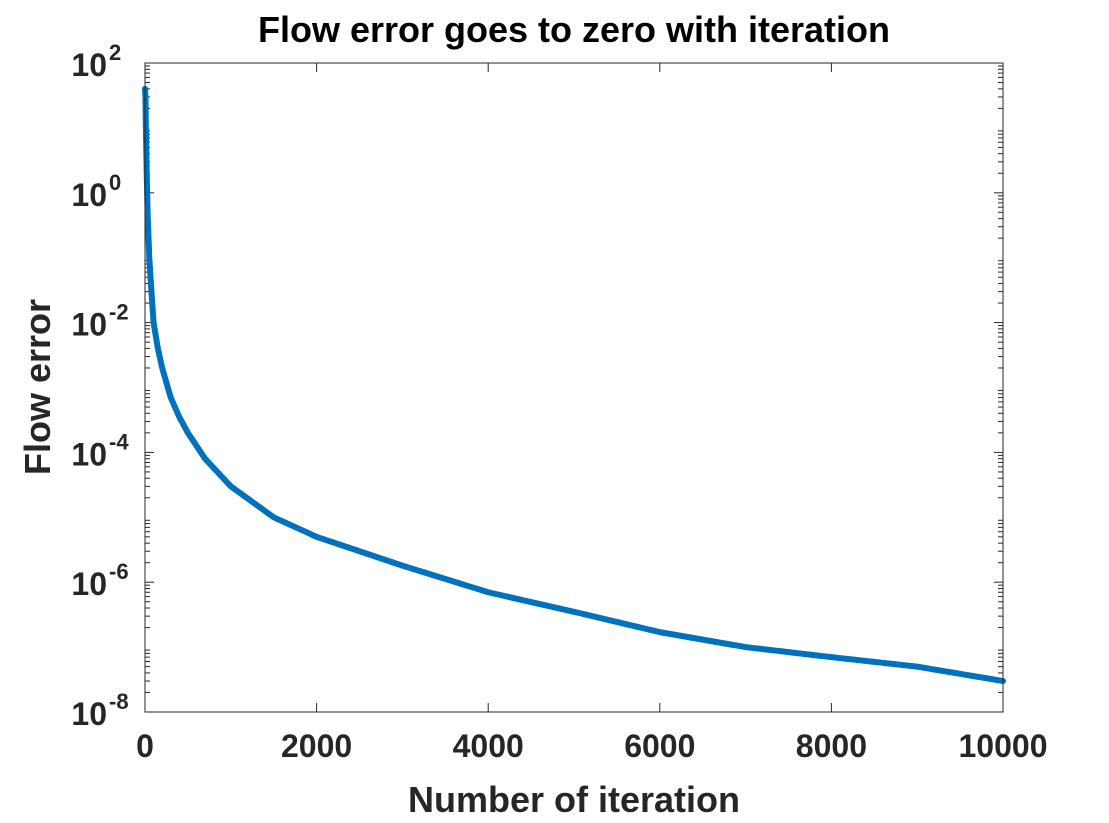  I want to click on x-tick-label: 4000, so click(488, 746).